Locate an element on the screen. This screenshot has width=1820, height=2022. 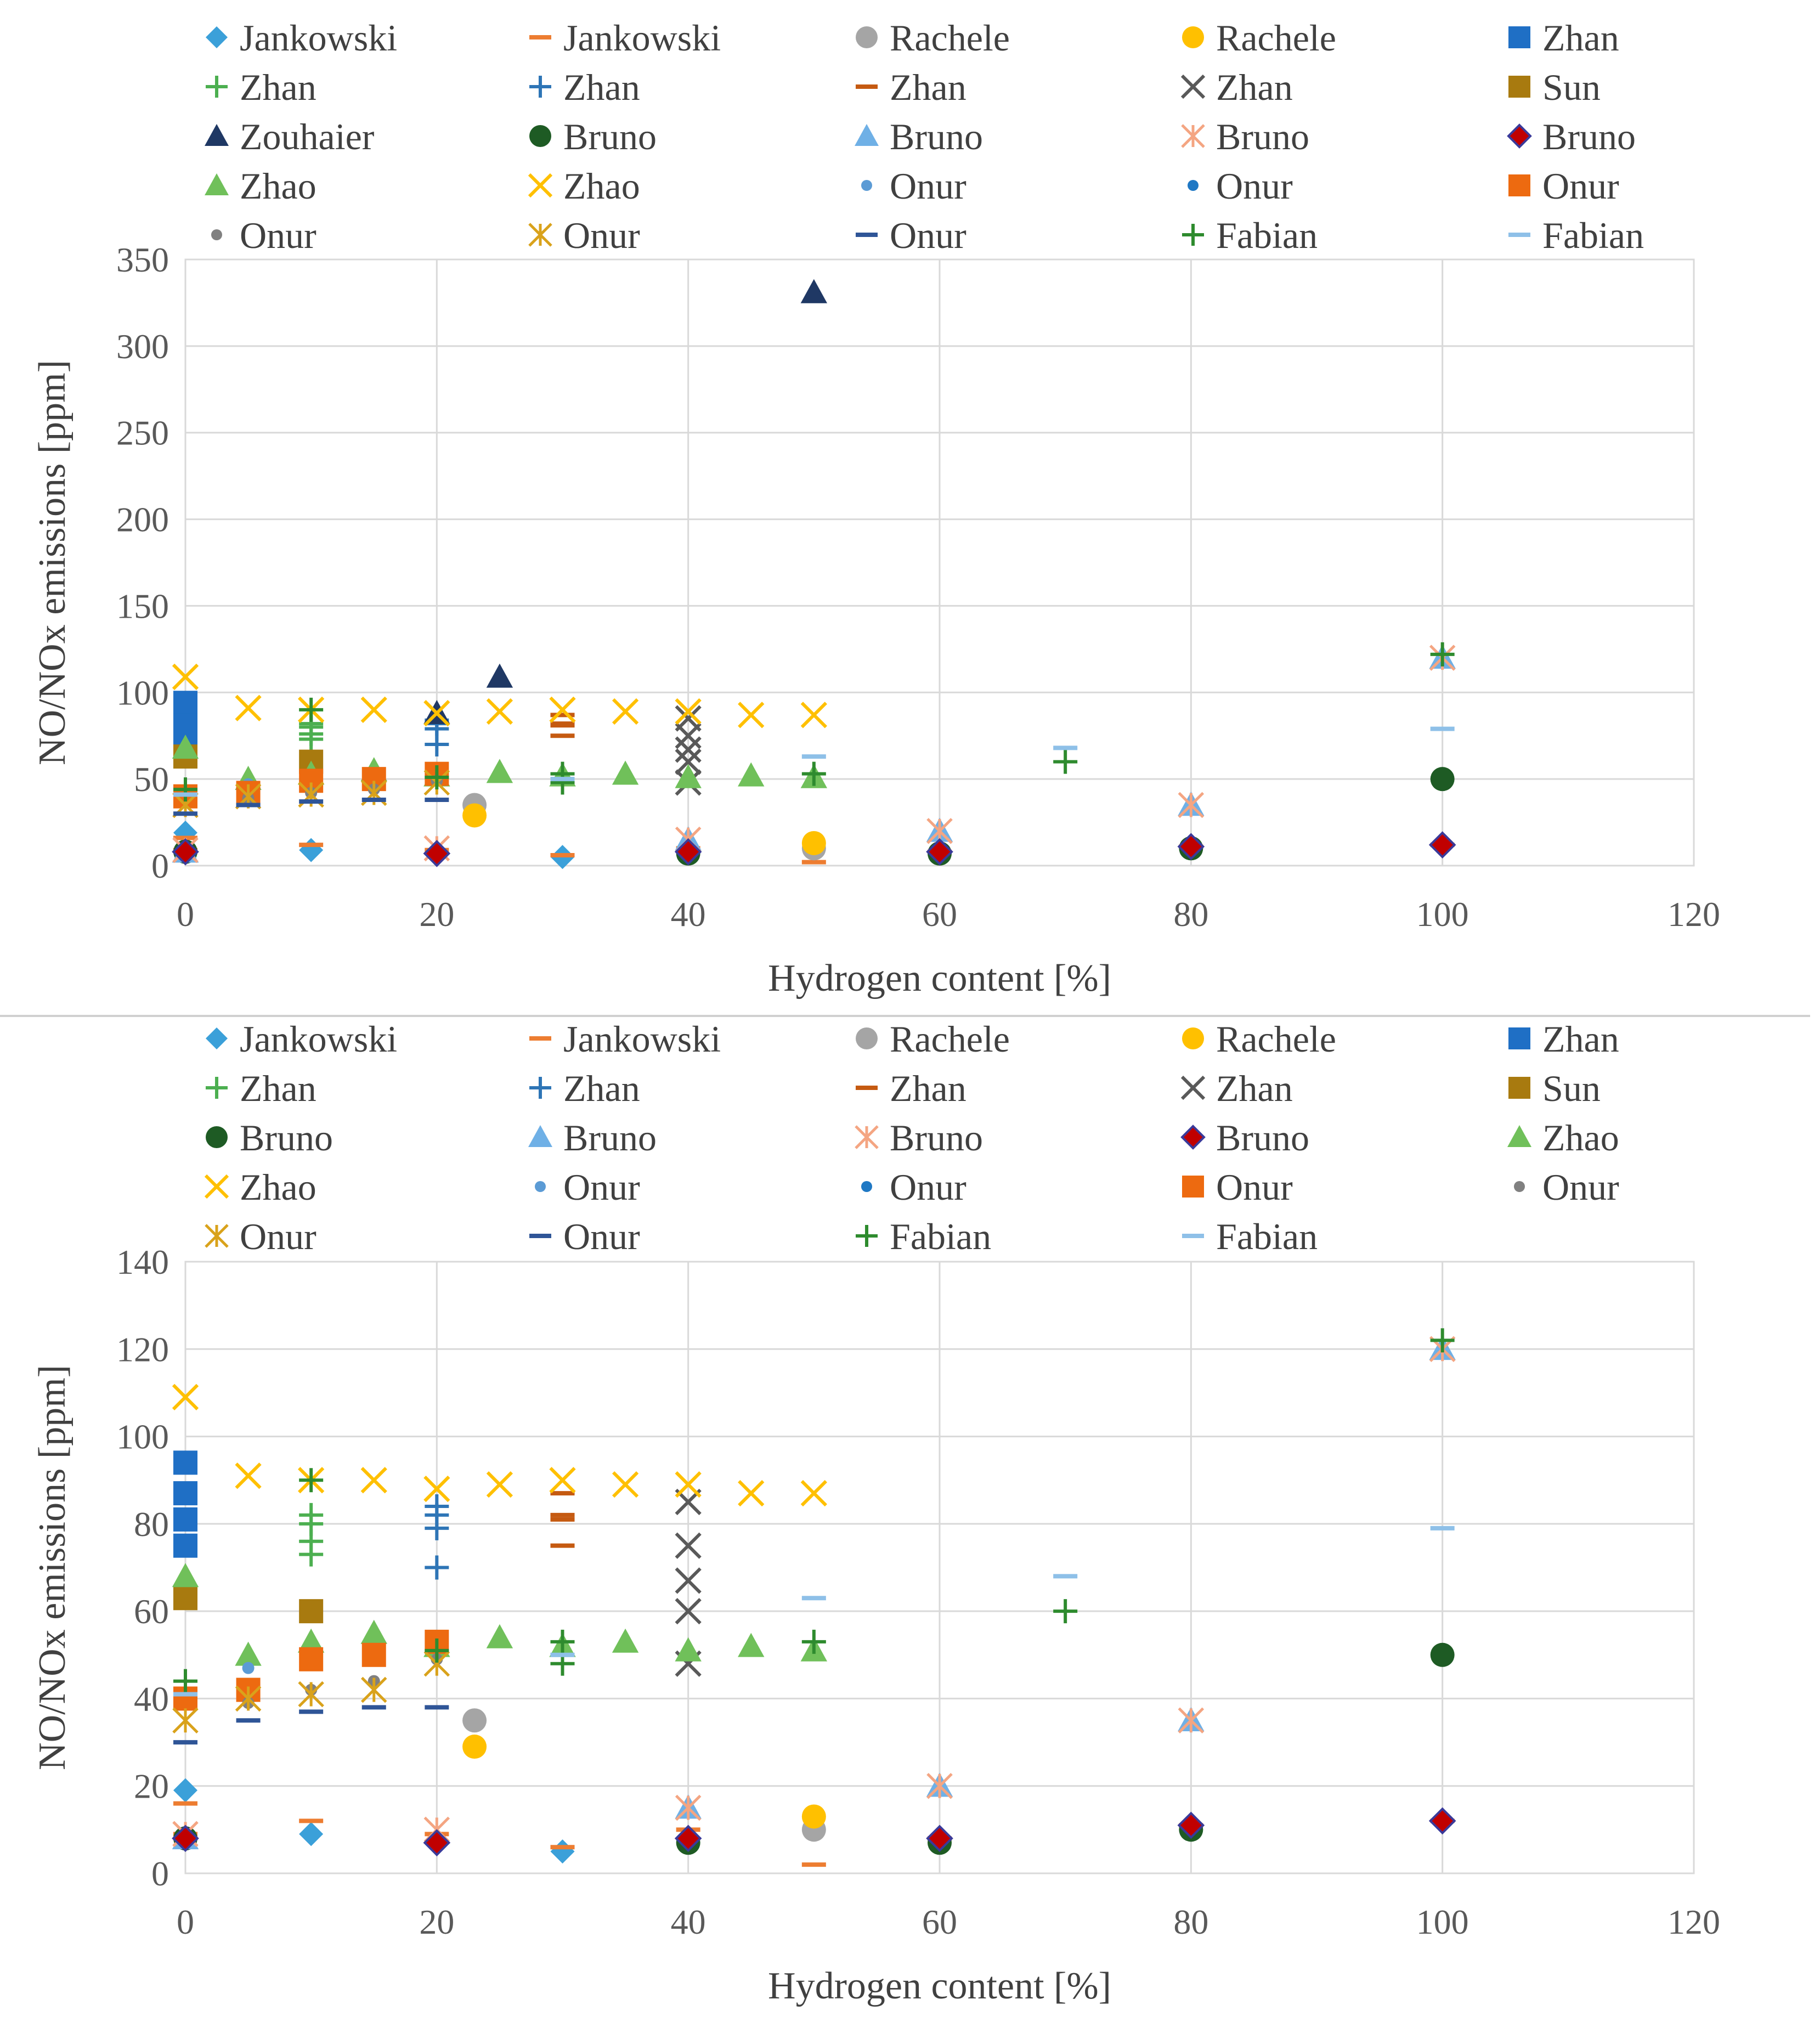
legend-label: Zouhaier is located at coordinates (307, 136).